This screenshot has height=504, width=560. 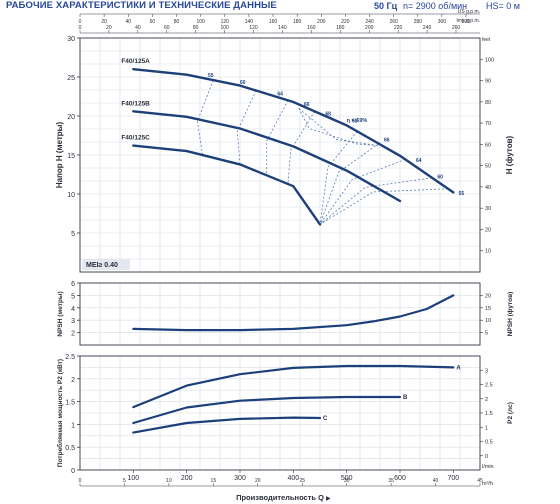 What do you see at coordinates (321, 22) in the screenshot?
I see `us-gpm-tick-label: 200` at bounding box center [321, 22].